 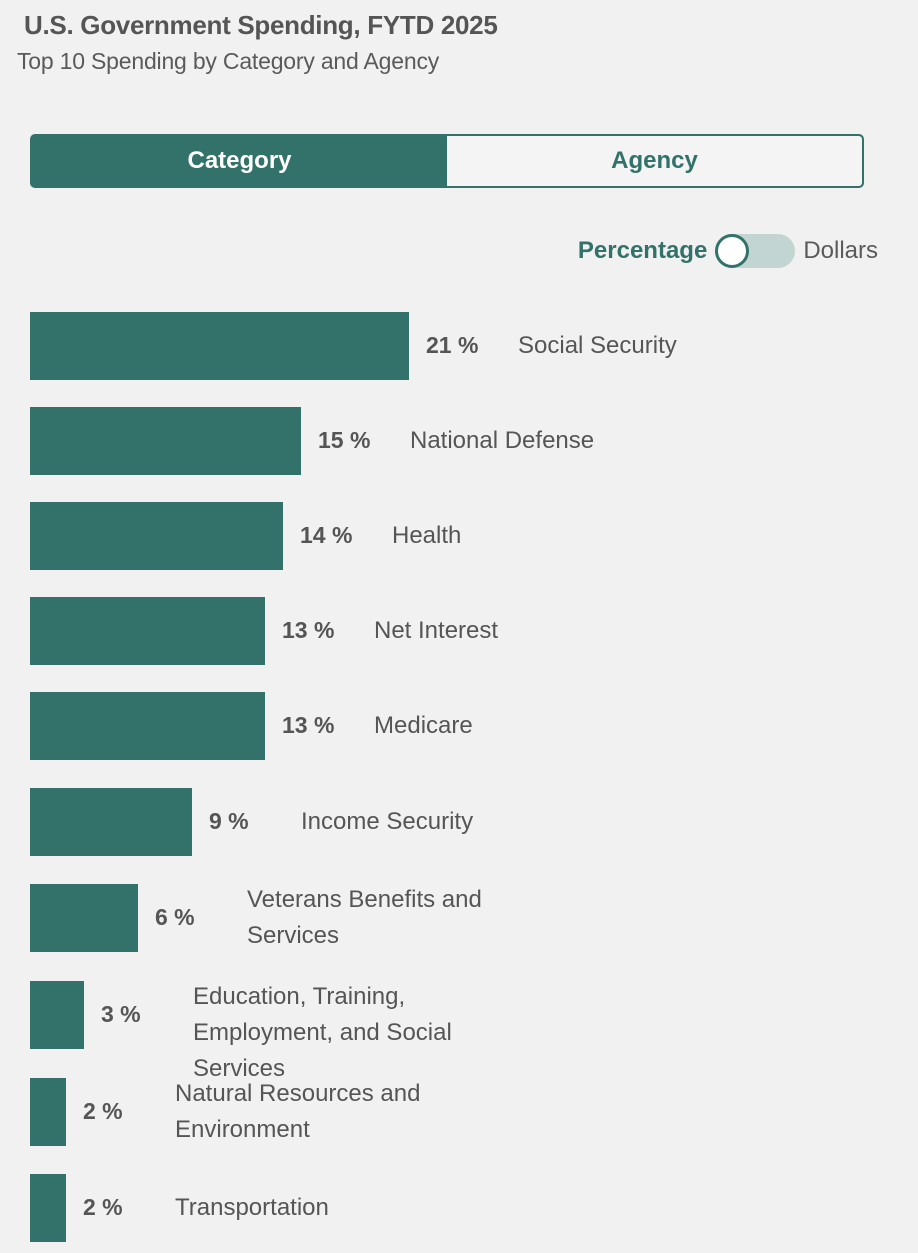 I want to click on percentage-label: Percentage, so click(x=642, y=250).